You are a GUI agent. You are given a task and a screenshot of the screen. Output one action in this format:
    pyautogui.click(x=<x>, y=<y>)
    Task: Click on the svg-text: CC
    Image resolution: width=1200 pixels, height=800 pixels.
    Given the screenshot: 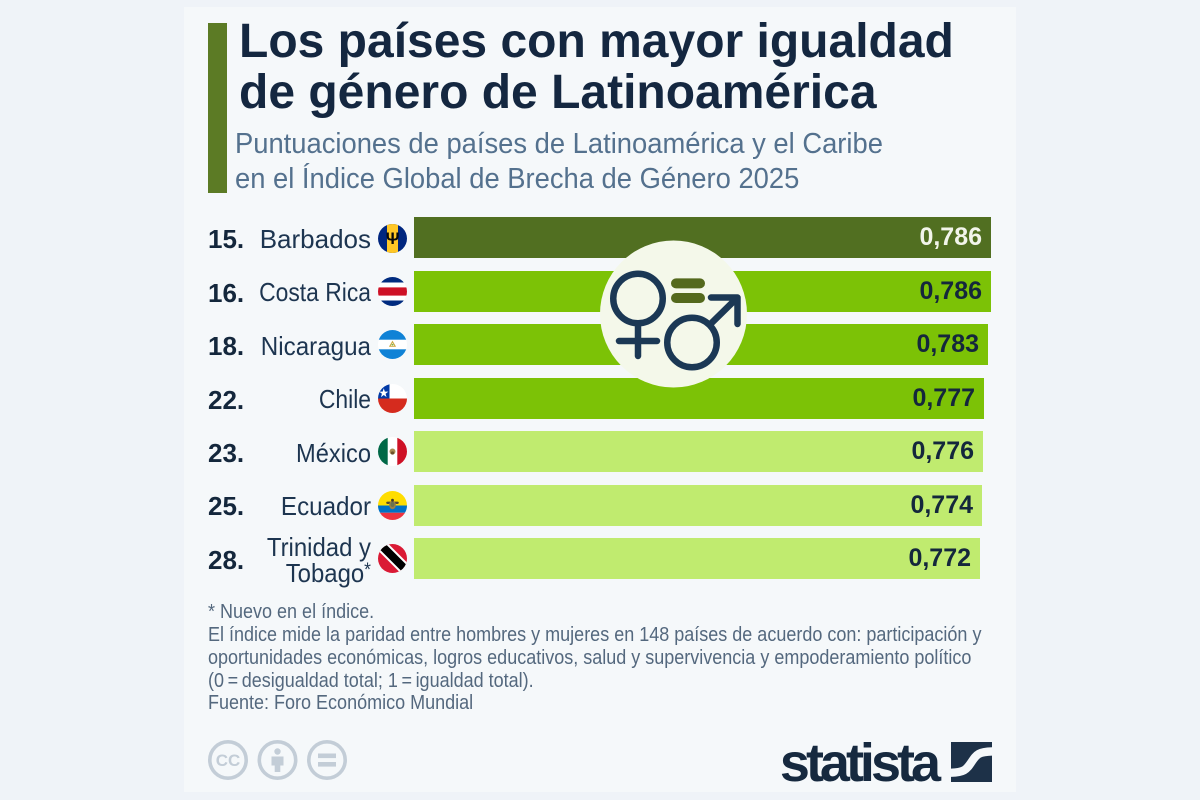 What is the action you would take?
    pyautogui.click(x=228, y=760)
    